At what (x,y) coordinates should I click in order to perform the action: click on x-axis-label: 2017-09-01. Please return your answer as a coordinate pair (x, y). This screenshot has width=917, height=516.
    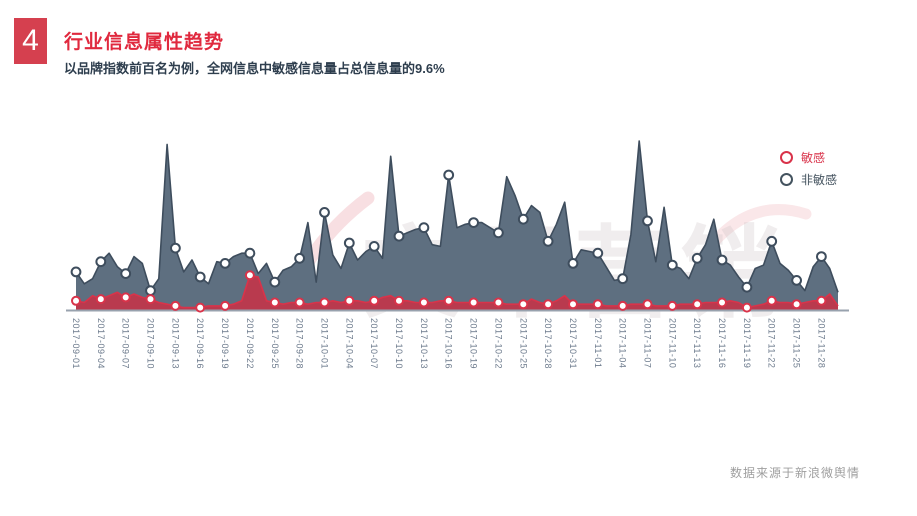
    Looking at the image, I should click on (76, 344).